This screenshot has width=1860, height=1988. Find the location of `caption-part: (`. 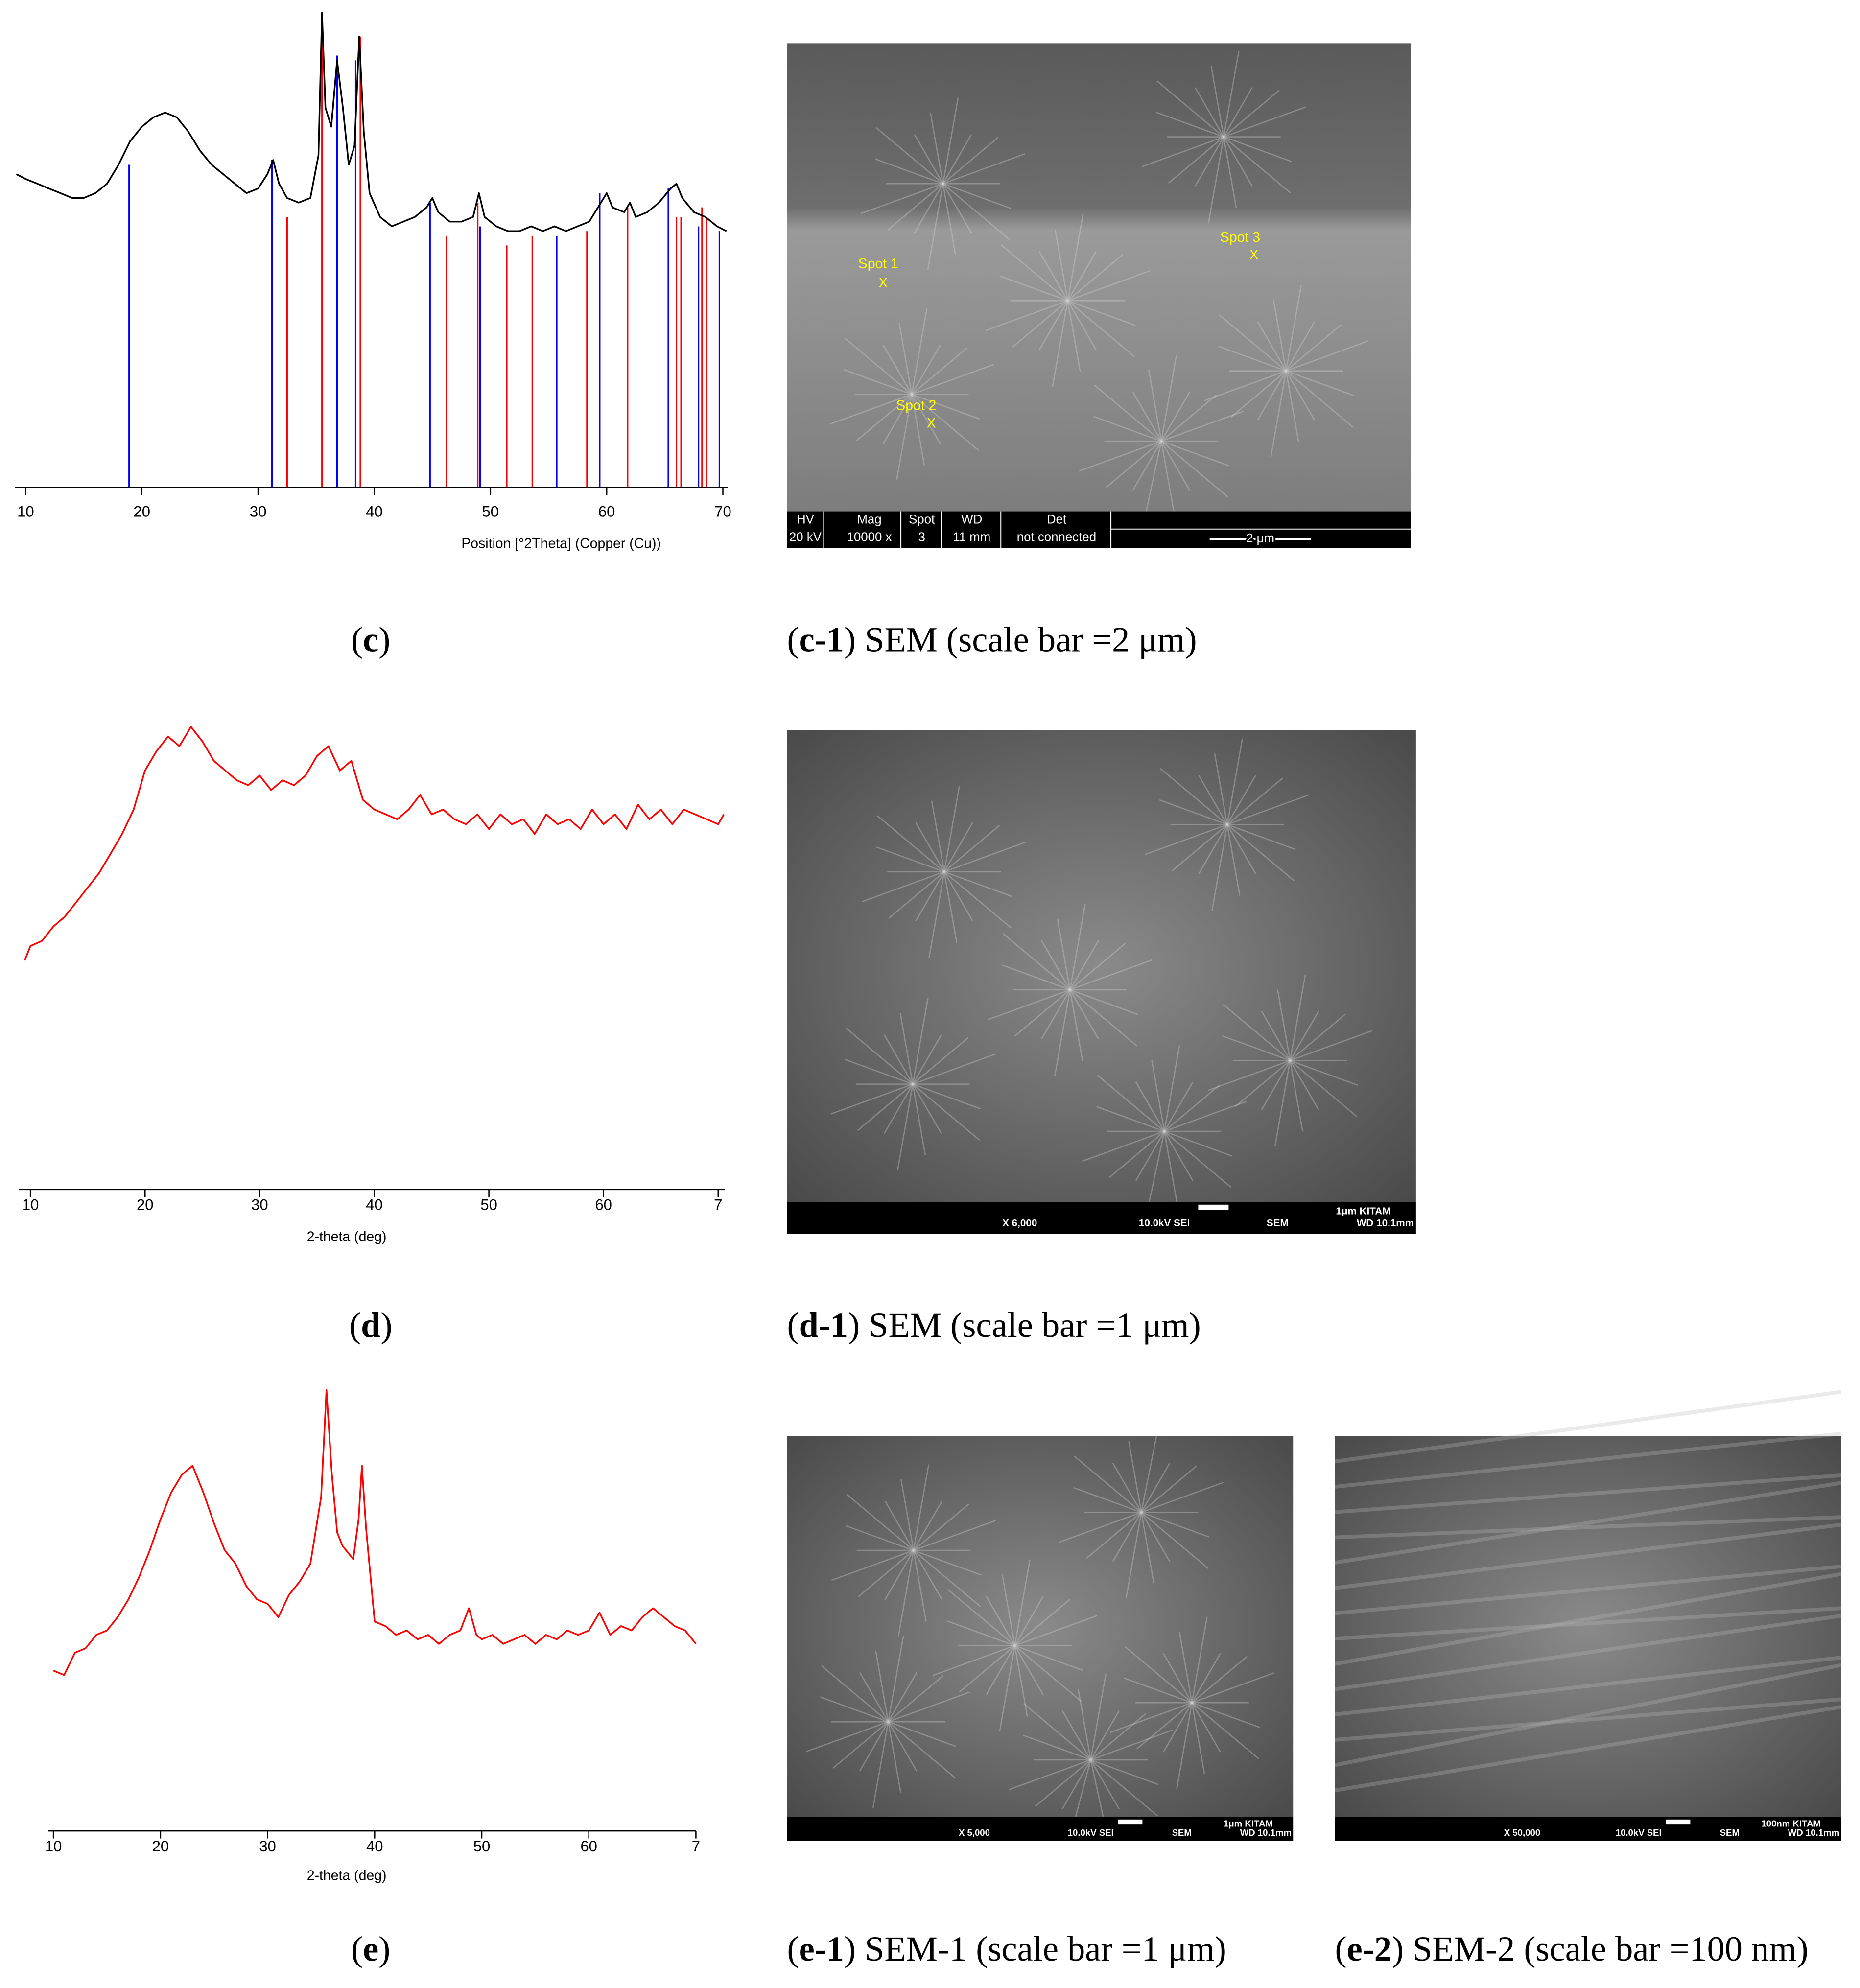

caption-part: ( is located at coordinates (357, 639).